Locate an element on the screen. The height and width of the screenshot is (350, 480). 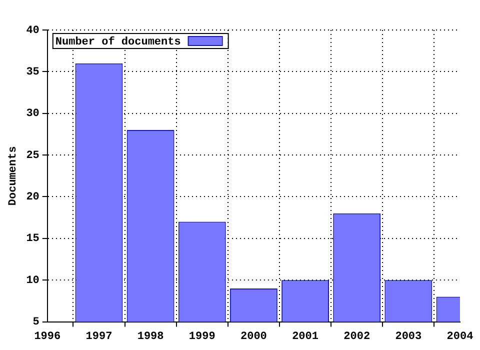
y-tick-label: 5 is located at coordinates (36, 322).